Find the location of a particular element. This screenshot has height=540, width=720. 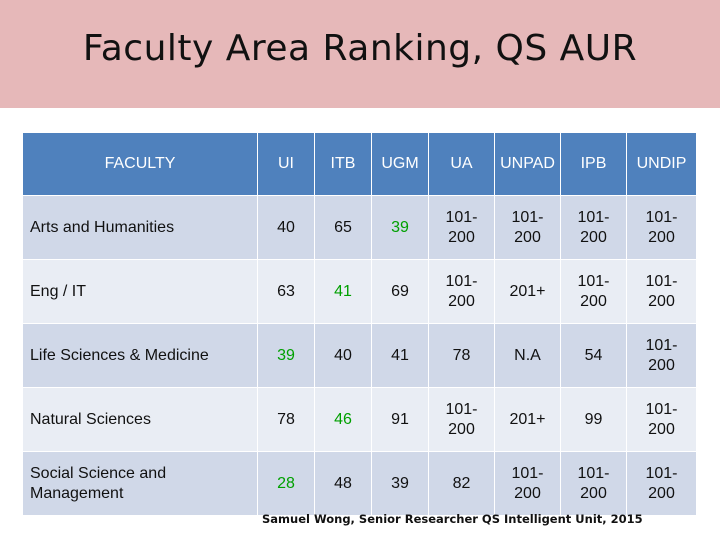

rank-cell: 41 is located at coordinates (400, 355).